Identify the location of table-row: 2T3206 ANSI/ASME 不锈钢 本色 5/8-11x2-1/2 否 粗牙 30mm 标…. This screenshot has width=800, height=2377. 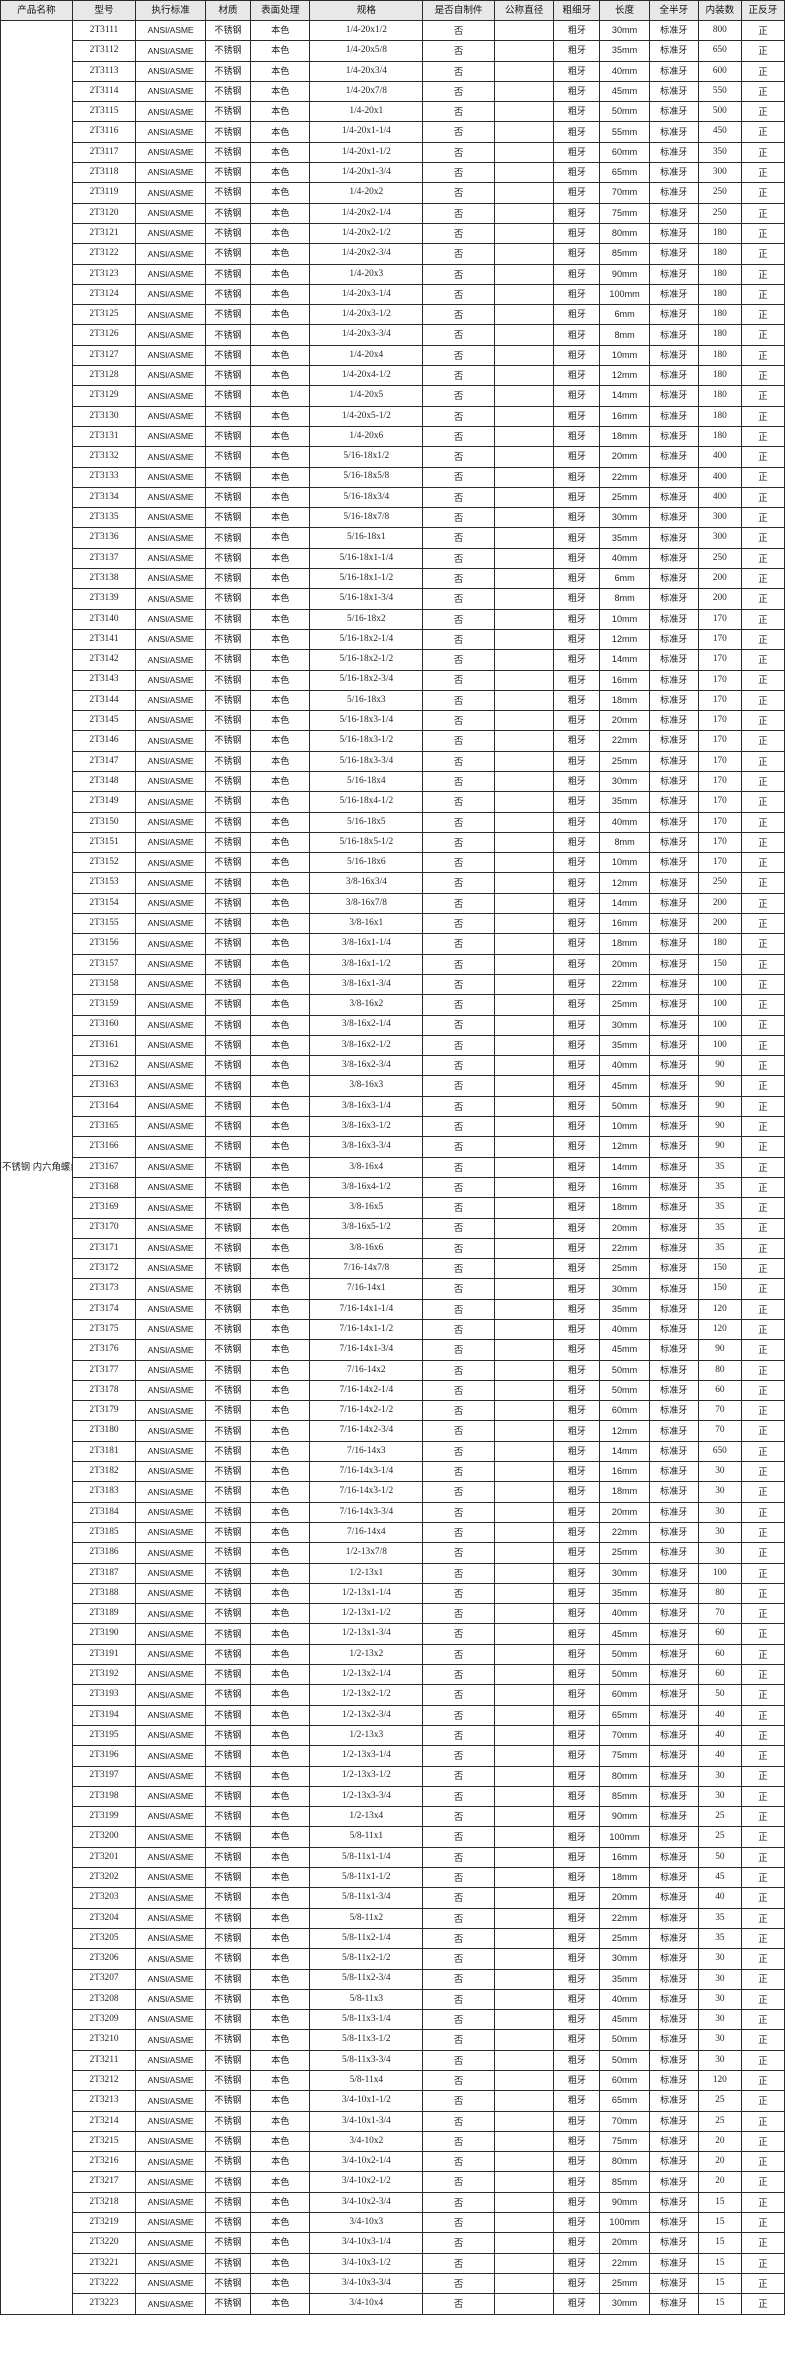
(393, 1959).